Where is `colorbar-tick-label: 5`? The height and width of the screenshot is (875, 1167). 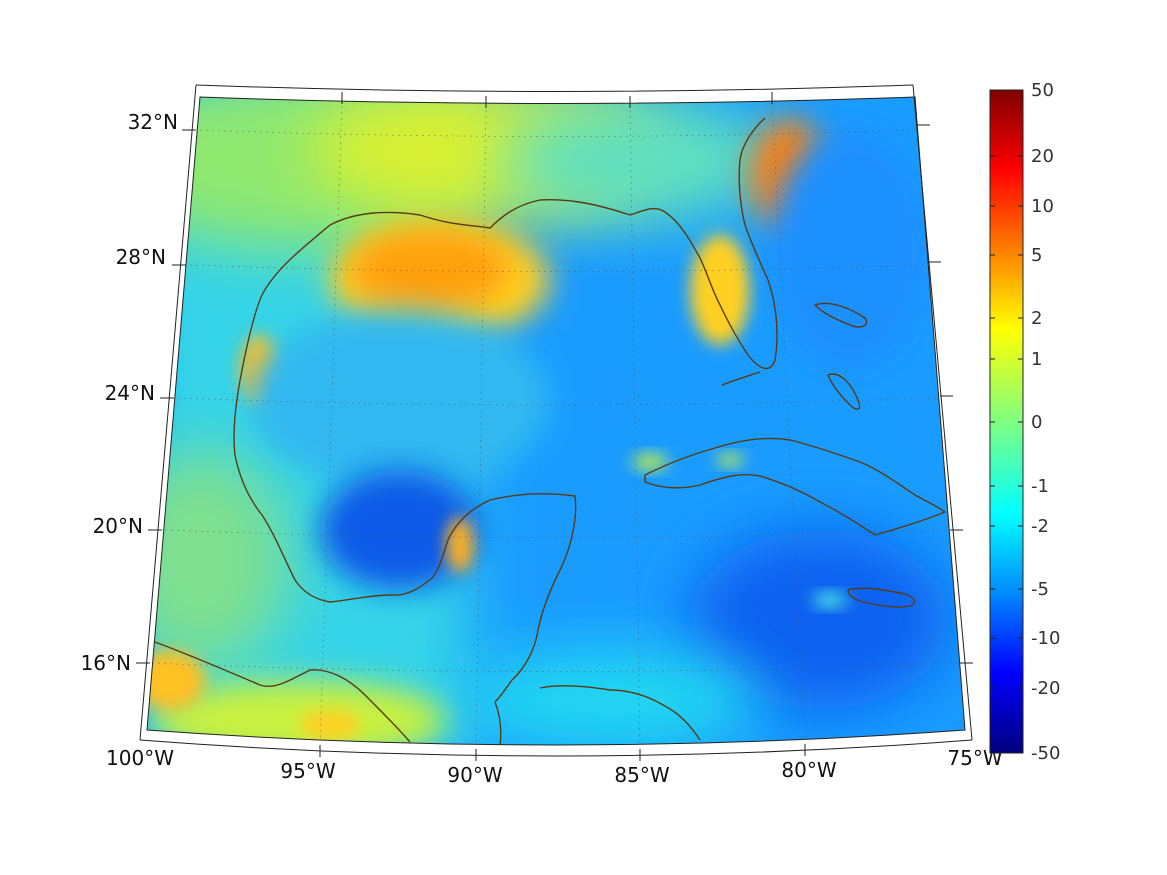
colorbar-tick-label: 5 is located at coordinates (1036, 255).